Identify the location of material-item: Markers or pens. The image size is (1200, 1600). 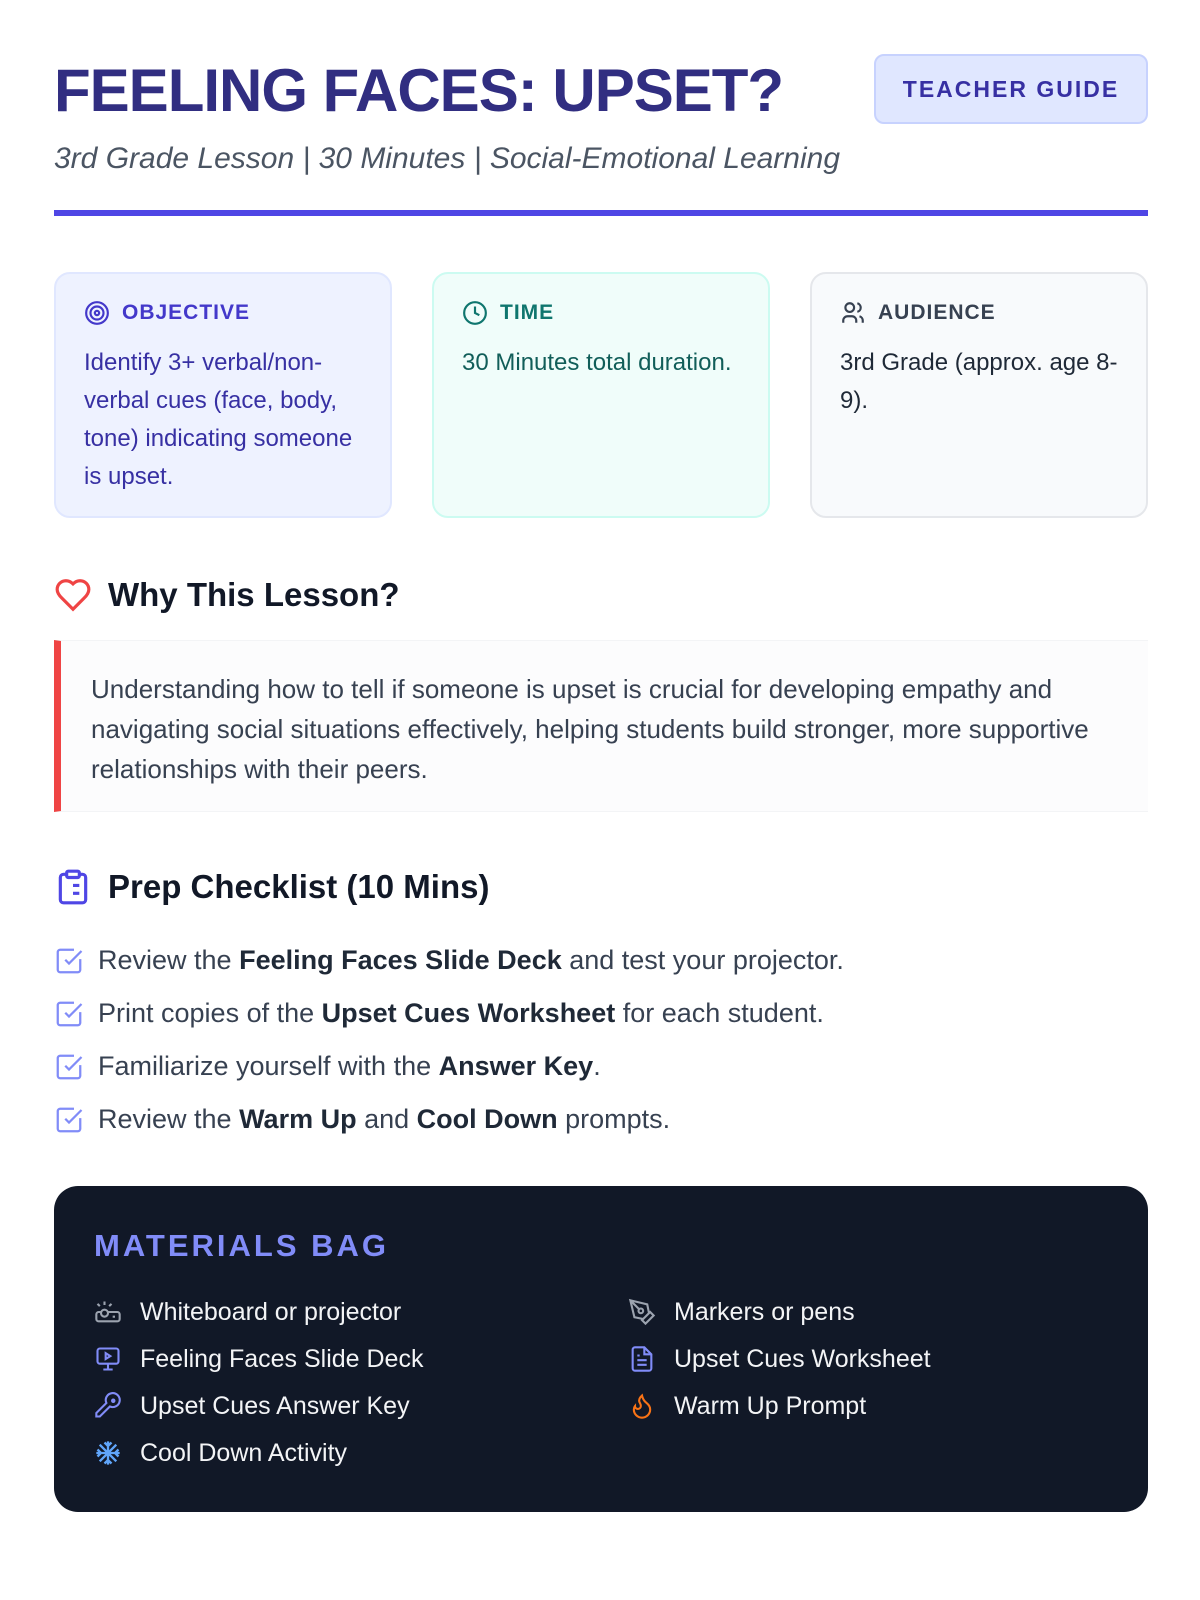
(868, 1312).